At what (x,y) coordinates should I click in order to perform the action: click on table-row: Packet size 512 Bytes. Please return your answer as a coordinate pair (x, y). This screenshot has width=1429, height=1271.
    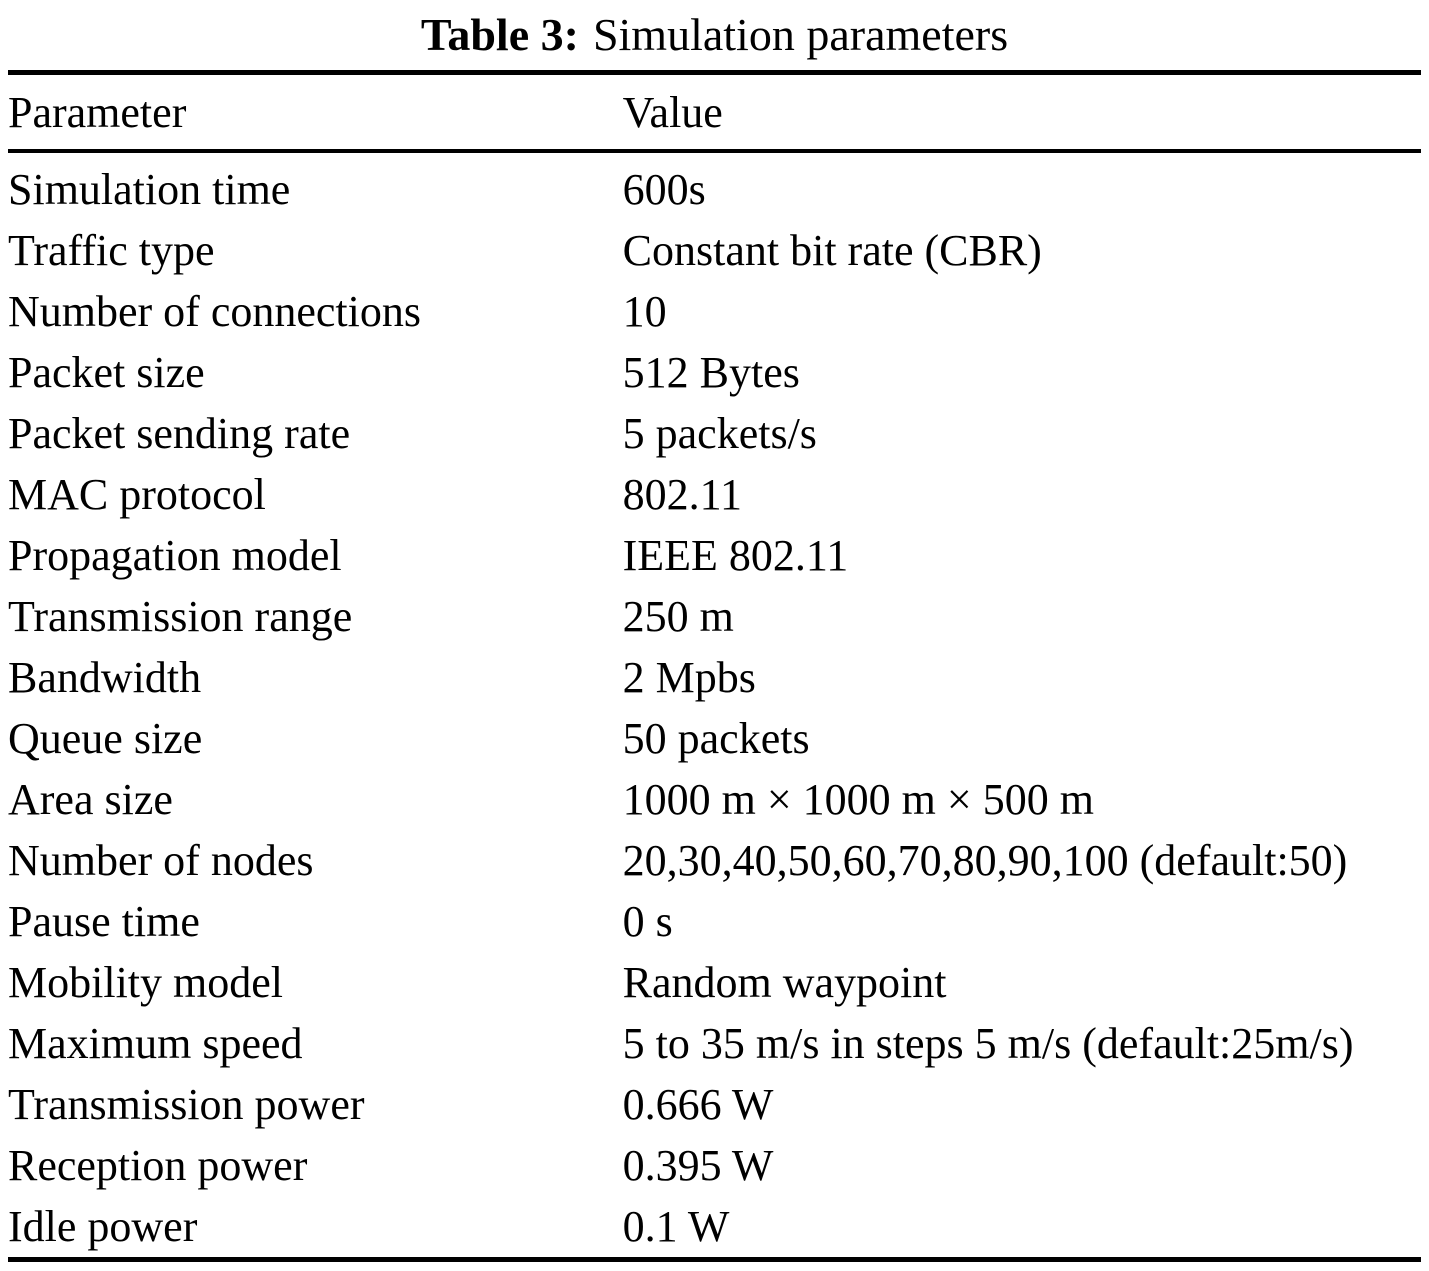
    Looking at the image, I should click on (714, 372).